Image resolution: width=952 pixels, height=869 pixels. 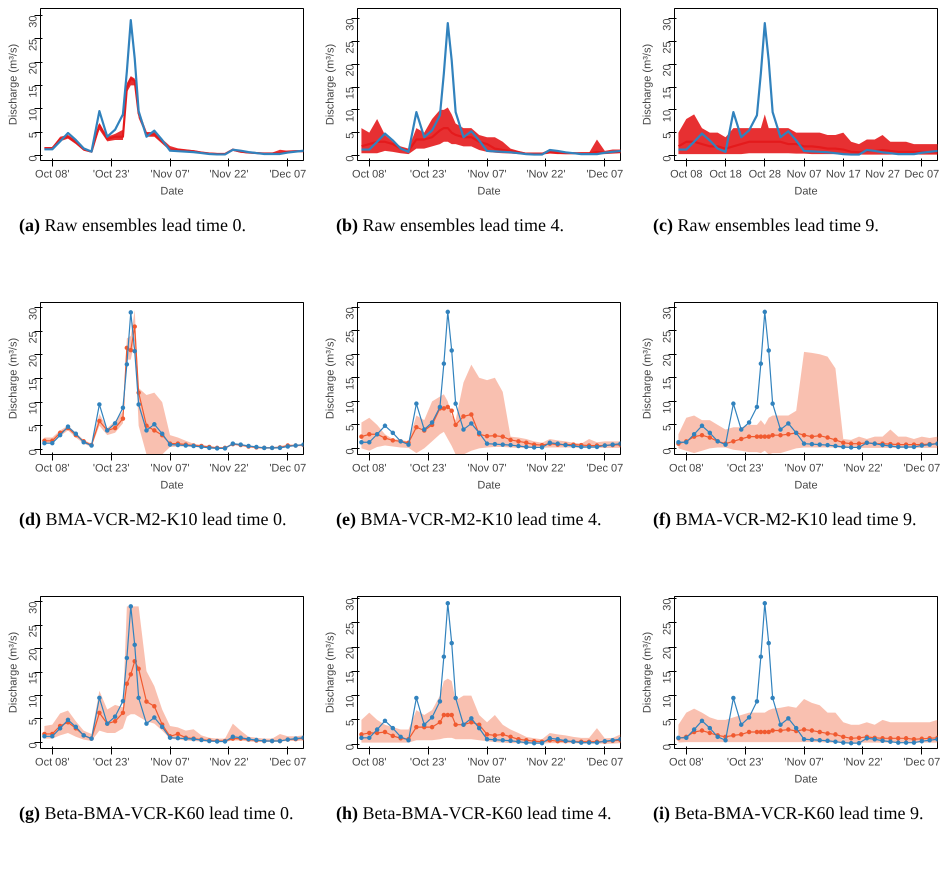 What do you see at coordinates (882, 174) in the screenshot?
I see `x-tick-label: Nov 27` at bounding box center [882, 174].